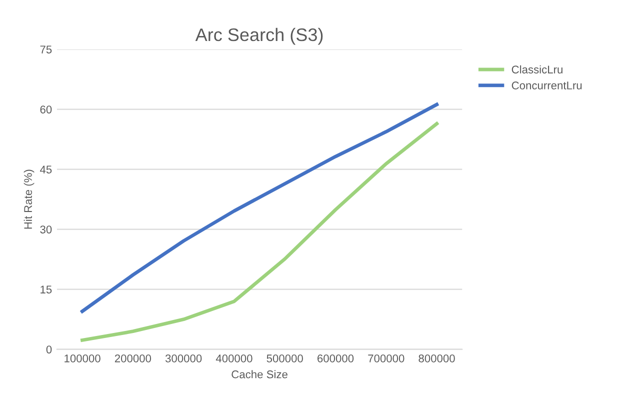 The width and height of the screenshot is (633, 411). I want to click on x-tick-label: 600000, so click(336, 358).